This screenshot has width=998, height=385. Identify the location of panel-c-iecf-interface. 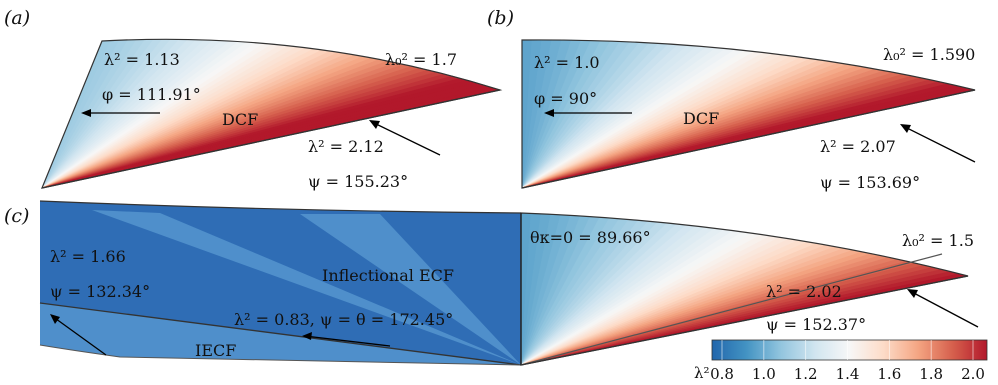
(280, 334).